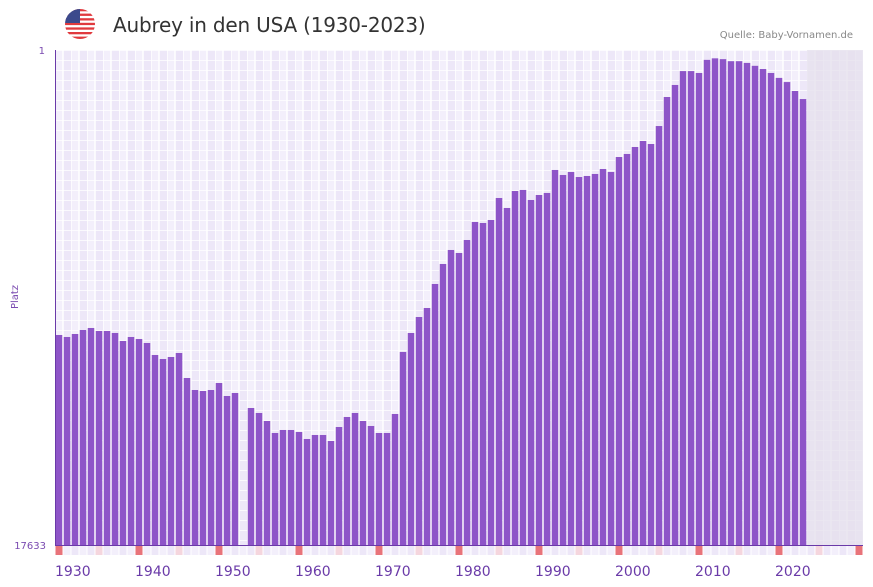 Image resolution: width=873 pixels, height=587 pixels. Describe the element at coordinates (699, 308) in the screenshot. I see `bar-2010` at that location.